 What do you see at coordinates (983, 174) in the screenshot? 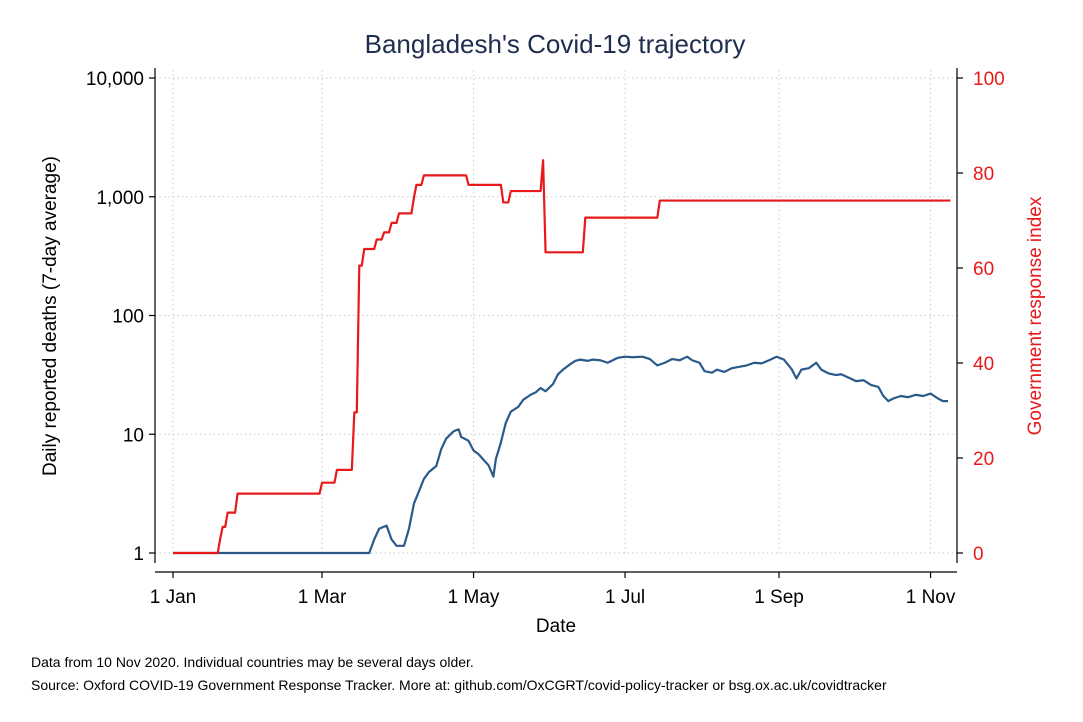
I see `y2-tick-label: 80` at bounding box center [983, 174].